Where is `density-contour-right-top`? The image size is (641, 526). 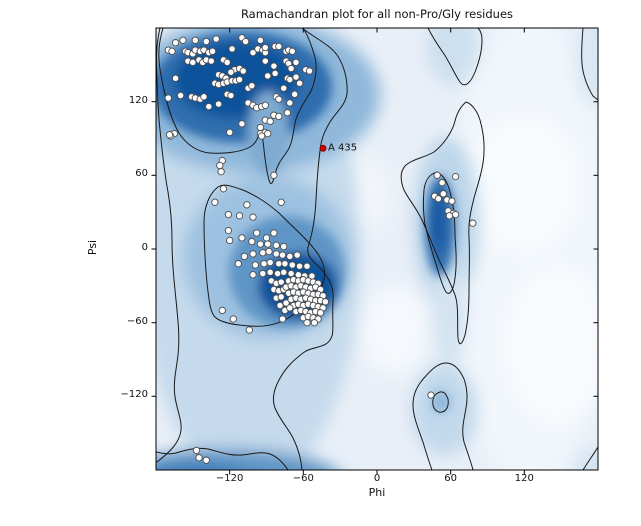 density-contour-right-top is located at coordinates (589, 64).